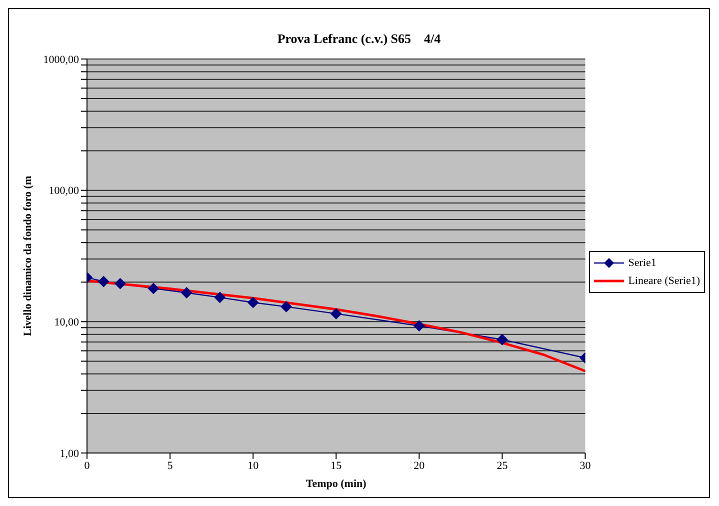 The height and width of the screenshot is (506, 719). What do you see at coordinates (664, 281) in the screenshot?
I see `legend-label: Lineare (Serie1)` at bounding box center [664, 281].